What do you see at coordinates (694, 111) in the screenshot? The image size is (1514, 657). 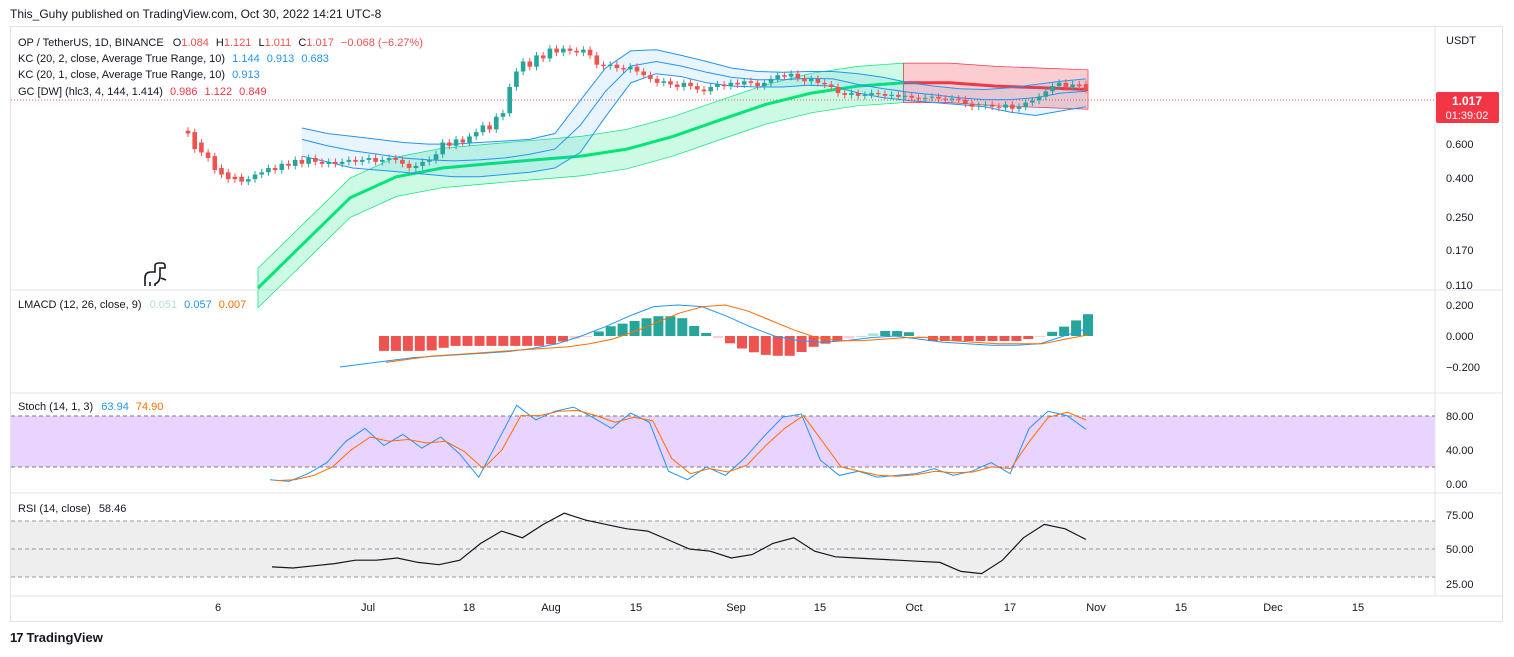 I see `kc-mid-line` at bounding box center [694, 111].